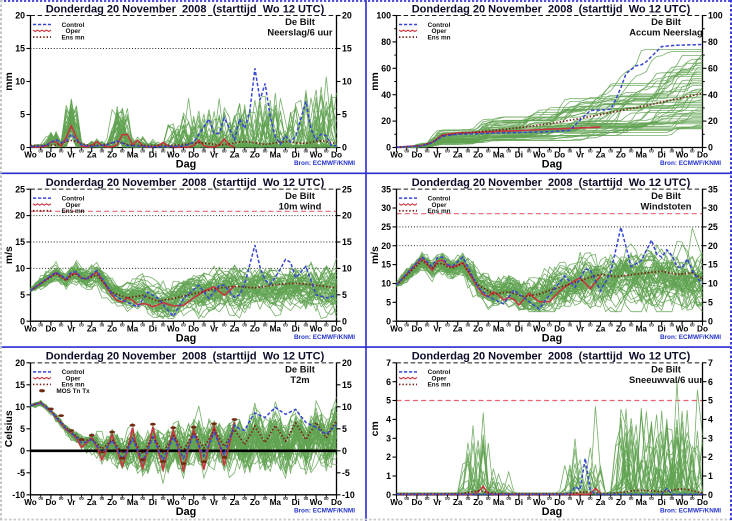  Describe the element at coordinates (438, 37) in the screenshot. I see `svg-text: Ens mn` at that location.